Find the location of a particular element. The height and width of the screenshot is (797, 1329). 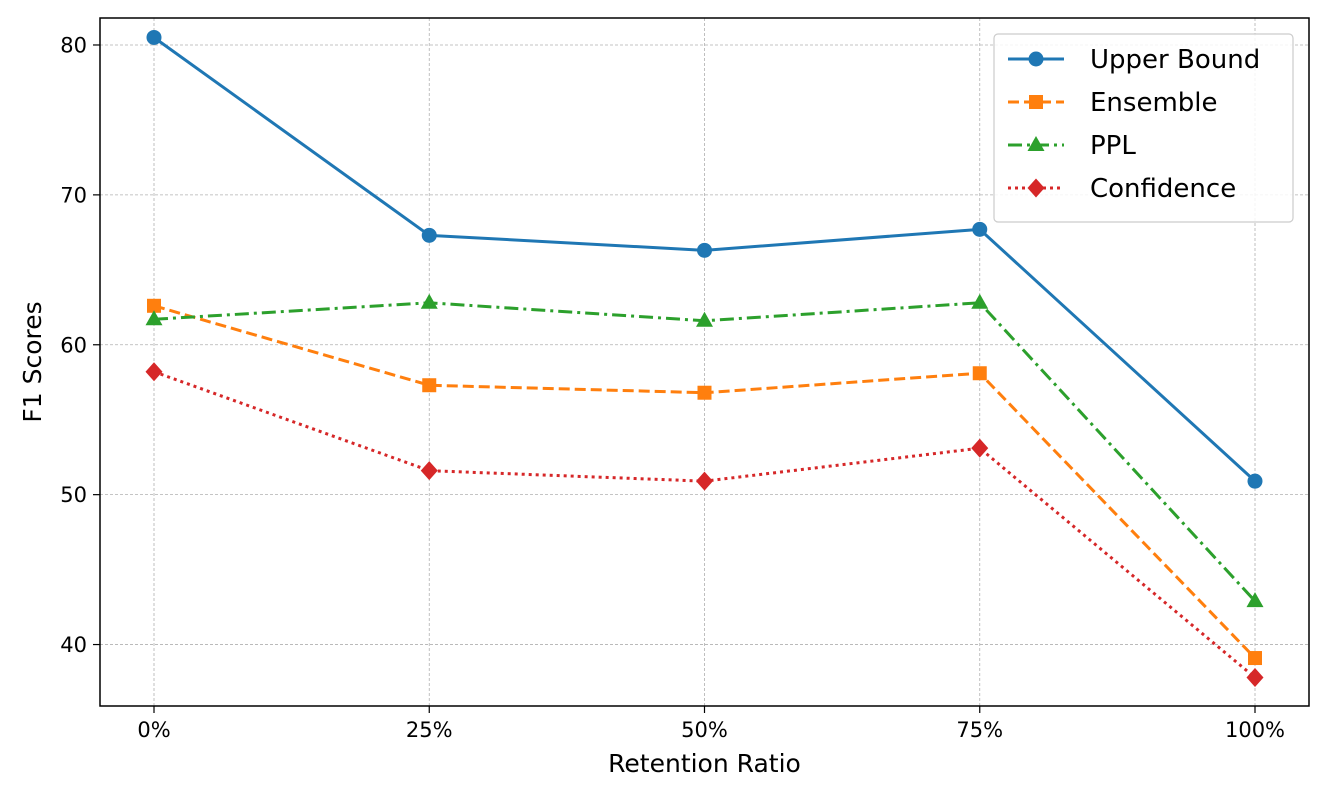

y-axis-label: F1 Scores is located at coordinates (32, 361).